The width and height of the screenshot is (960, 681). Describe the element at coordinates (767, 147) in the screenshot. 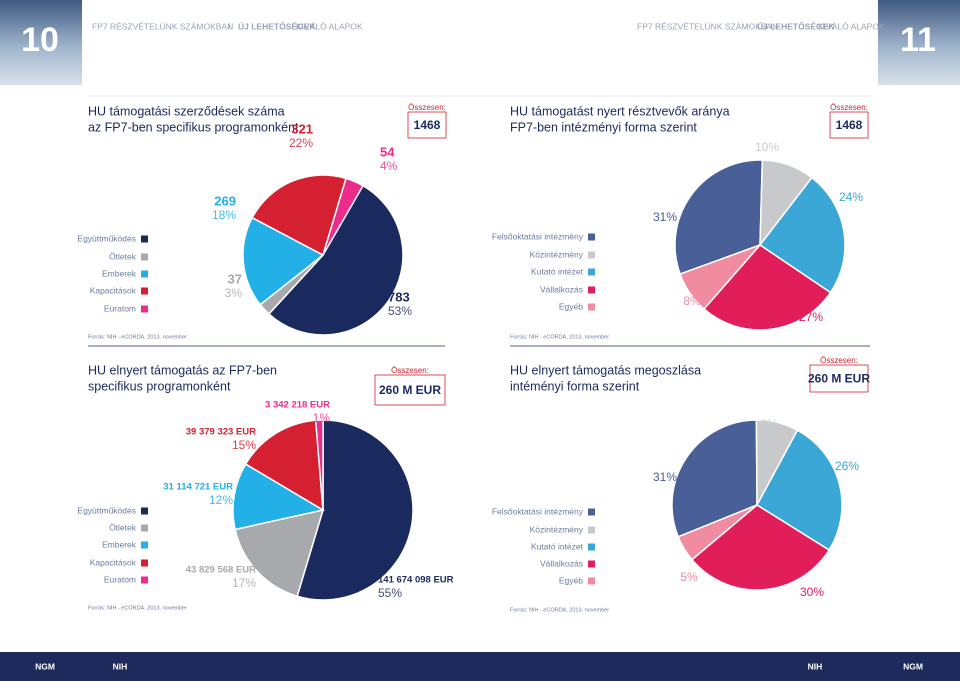

I see `slice-value-label: 10%` at that location.